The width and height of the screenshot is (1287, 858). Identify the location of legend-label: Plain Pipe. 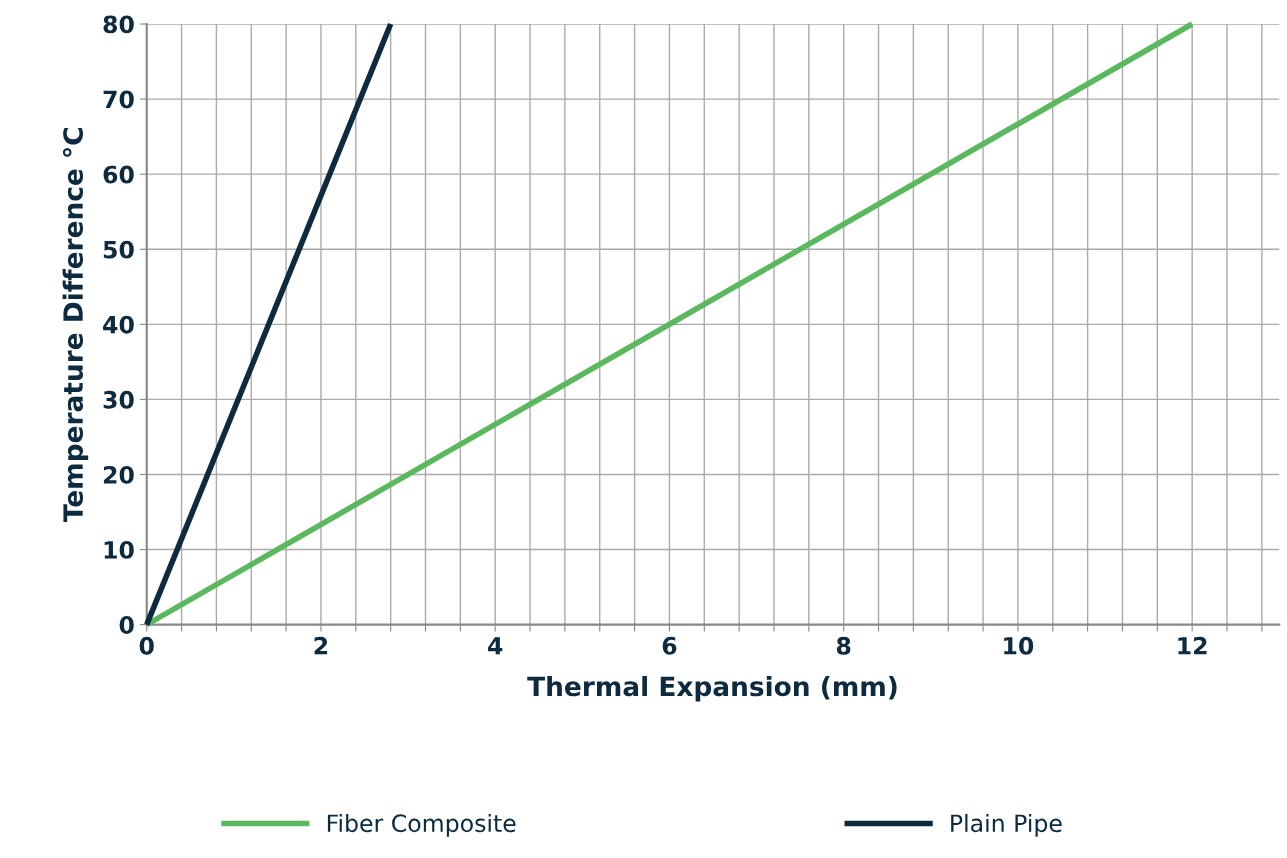
(1006, 825).